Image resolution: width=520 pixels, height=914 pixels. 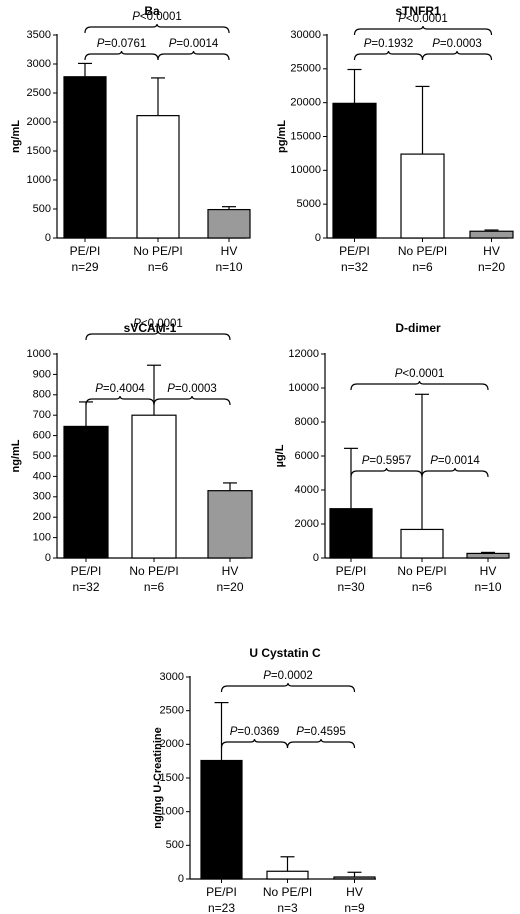 What do you see at coordinates (172, 677) in the screenshot?
I see `y-tick-label: 3000` at bounding box center [172, 677].